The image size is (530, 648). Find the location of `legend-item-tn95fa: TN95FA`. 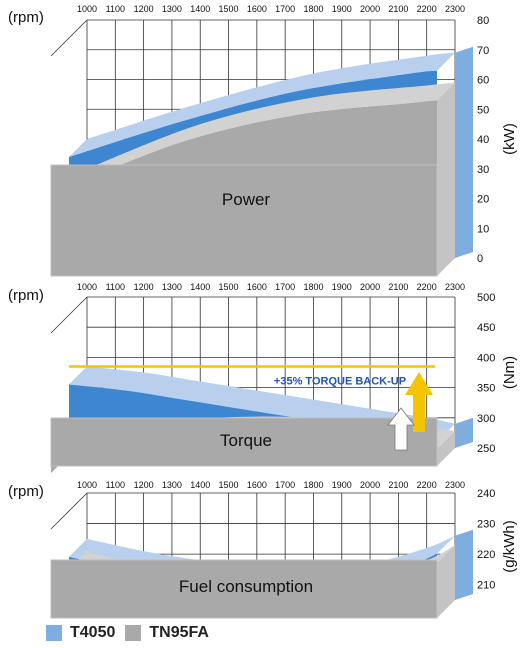

legend-item-tn95fa: TN95FA is located at coordinates (167, 633).